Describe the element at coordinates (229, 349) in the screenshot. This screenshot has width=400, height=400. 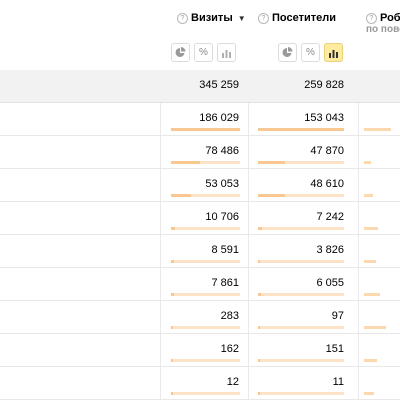
I see `visits-value: 162` at that location.